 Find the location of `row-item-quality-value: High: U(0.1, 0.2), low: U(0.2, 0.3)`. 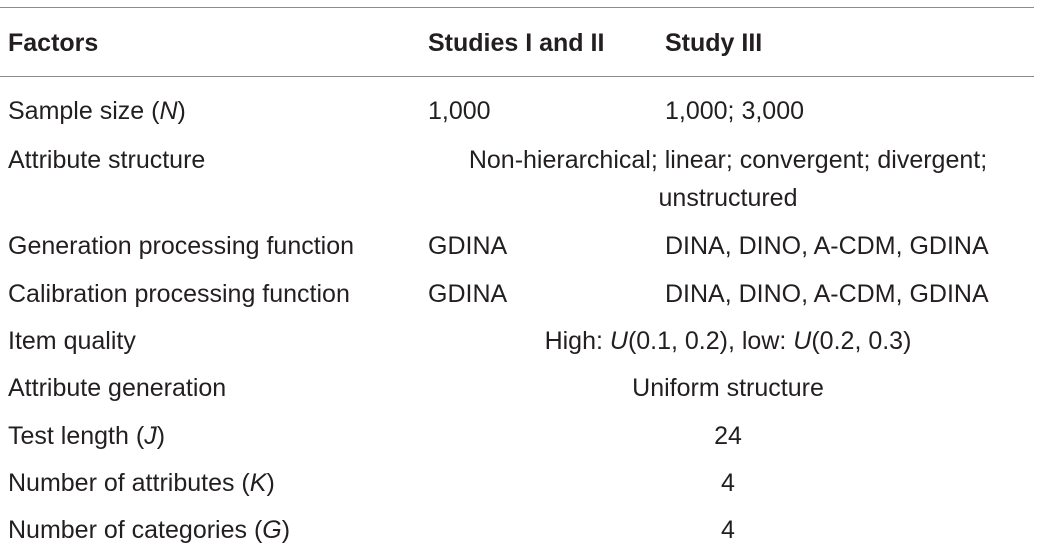

row-item-quality-value: High: U(0.1, 0.2), low: U(0.2, 0.3) is located at coordinates (728, 341).